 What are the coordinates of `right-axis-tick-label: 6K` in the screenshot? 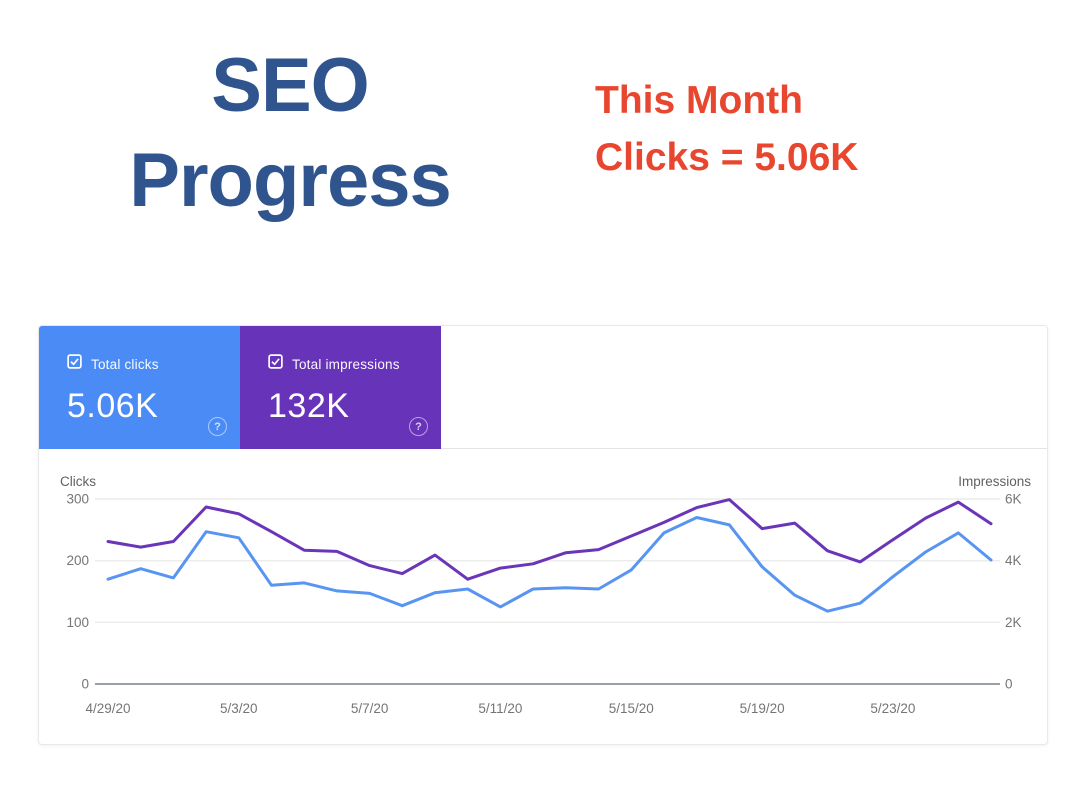 It's located at (1013, 499).